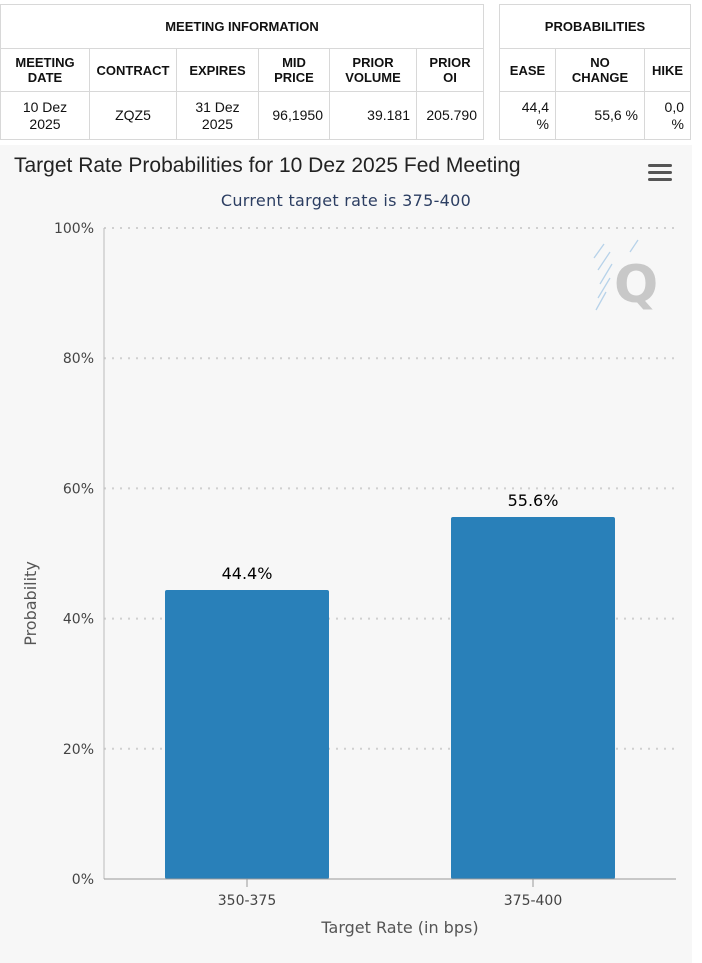 The image size is (702, 963). Describe the element at coordinates (600, 70) in the screenshot. I see `column-header-no-change: NO CHANGE` at that location.